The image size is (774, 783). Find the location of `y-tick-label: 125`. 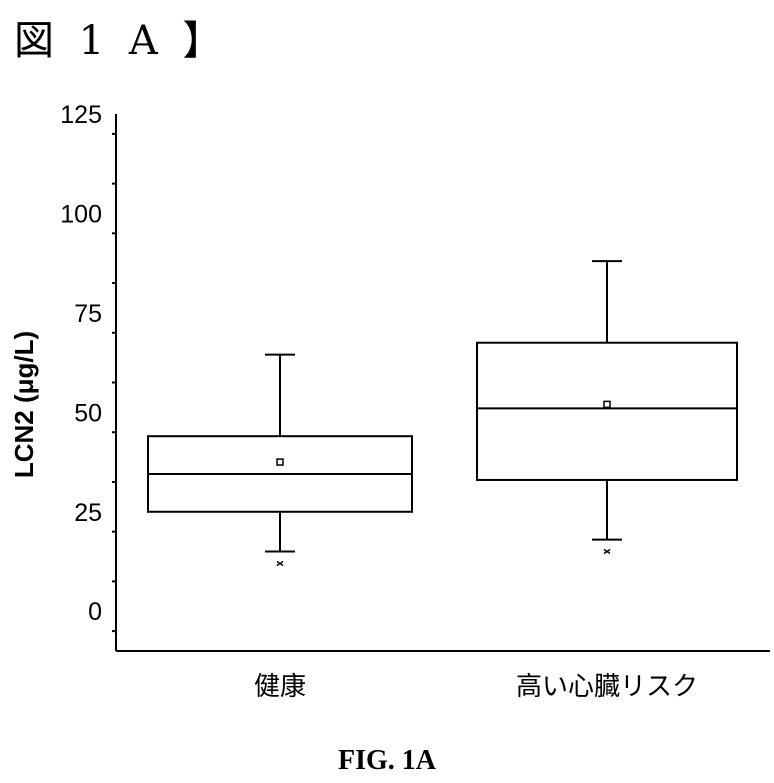

y-tick-label: 125 is located at coordinates (81, 115).